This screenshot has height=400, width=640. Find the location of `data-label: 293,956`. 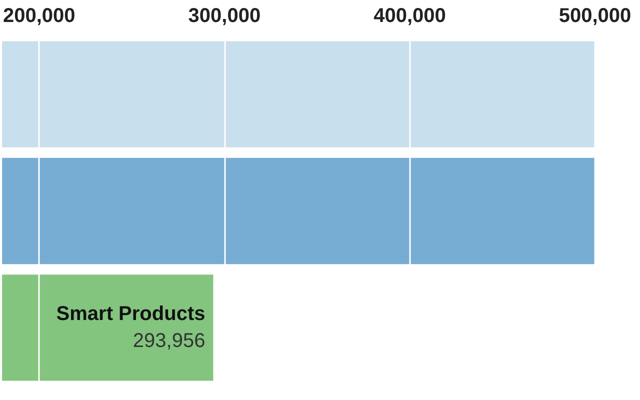

data-label: 293,956 is located at coordinates (169, 341).